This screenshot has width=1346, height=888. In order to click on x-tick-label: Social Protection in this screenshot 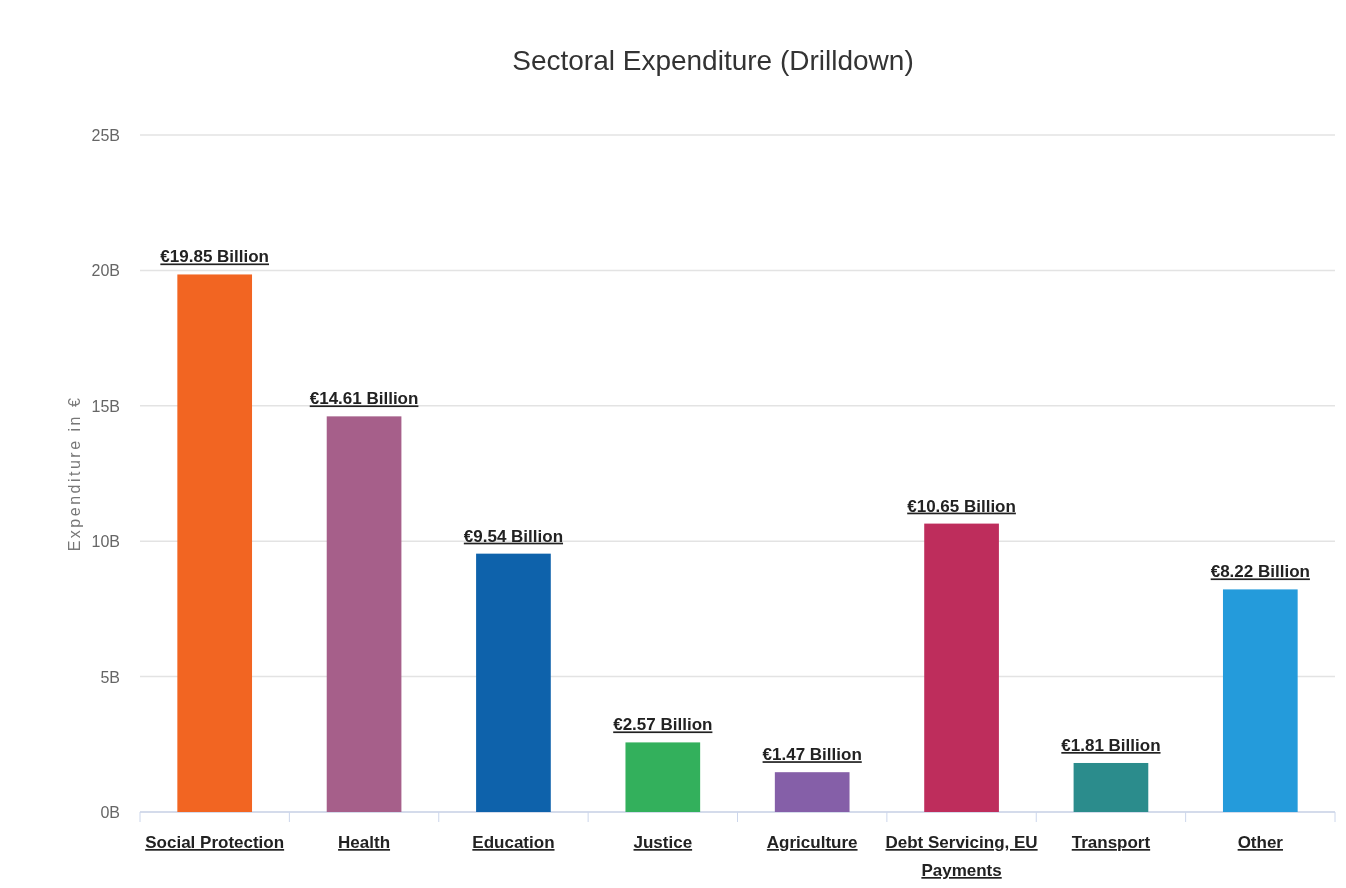, I will do `click(215, 842)`.